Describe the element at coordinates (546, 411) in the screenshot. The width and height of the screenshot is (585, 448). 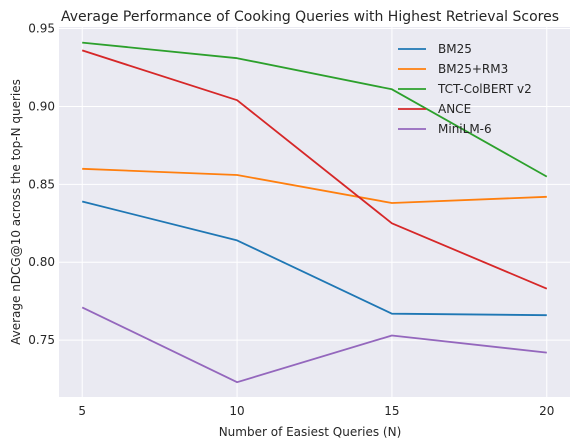
I see `x-tick-label: 20` at that location.